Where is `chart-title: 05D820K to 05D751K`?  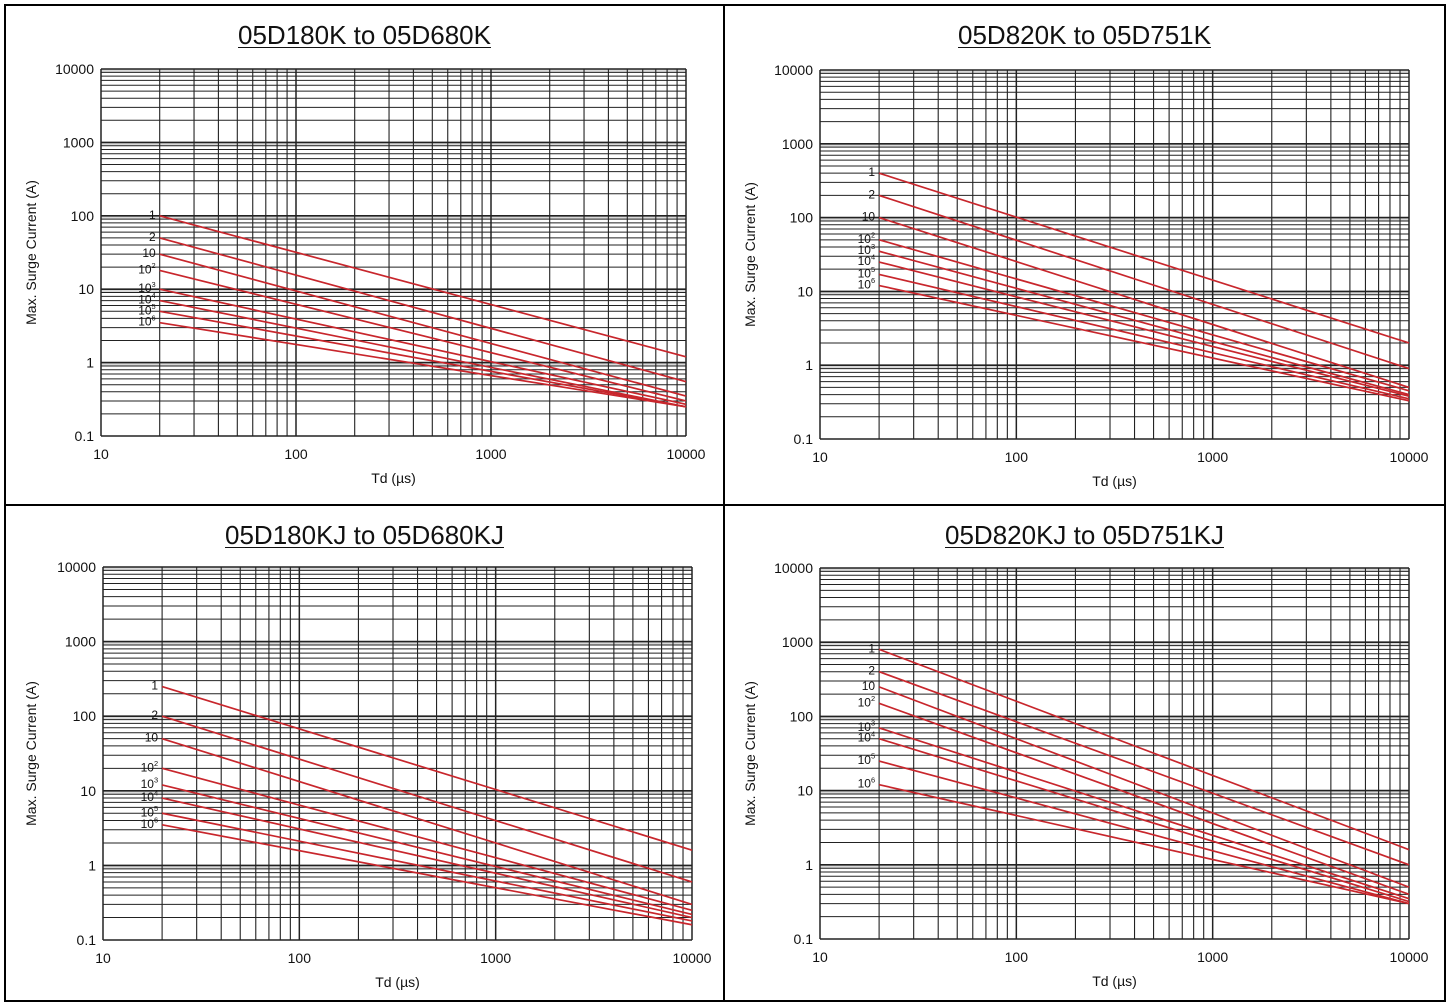
chart-title: 05D820K to 05D751K is located at coordinates (1084, 35).